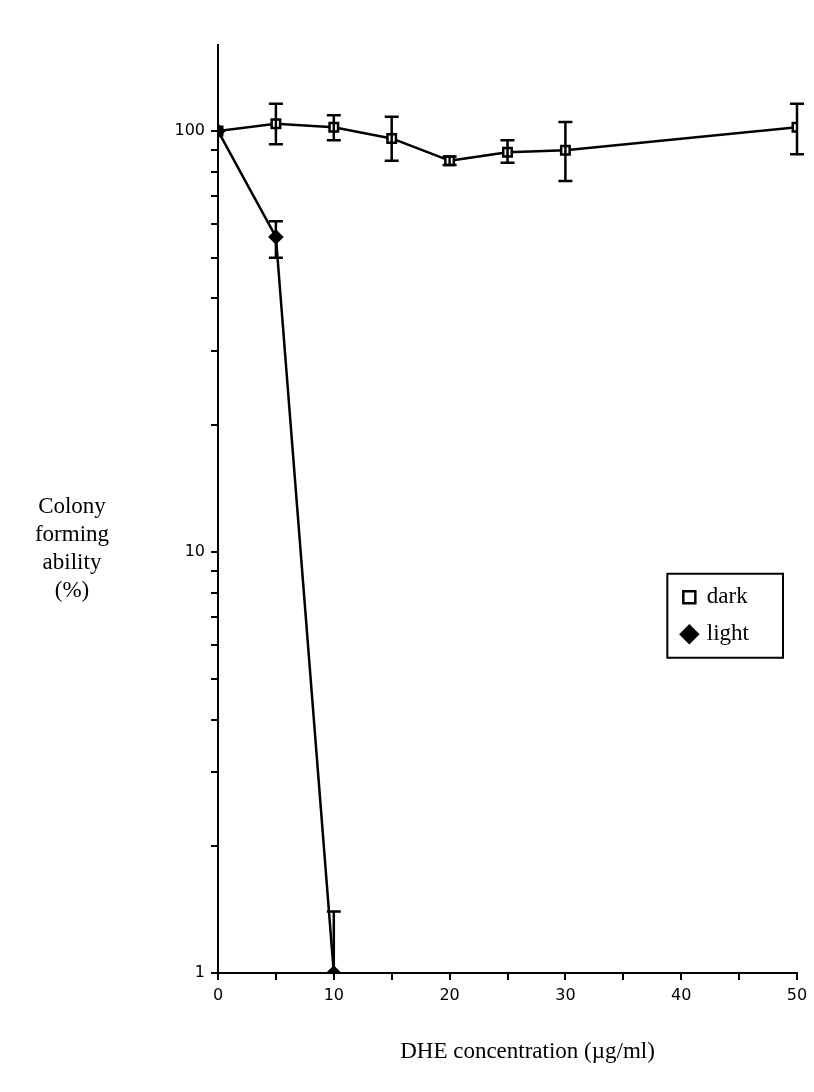 The width and height of the screenshot is (814, 1092). Describe the element at coordinates (72, 548) in the screenshot. I see `y-axis-title: Colony forming ability (%)` at that location.